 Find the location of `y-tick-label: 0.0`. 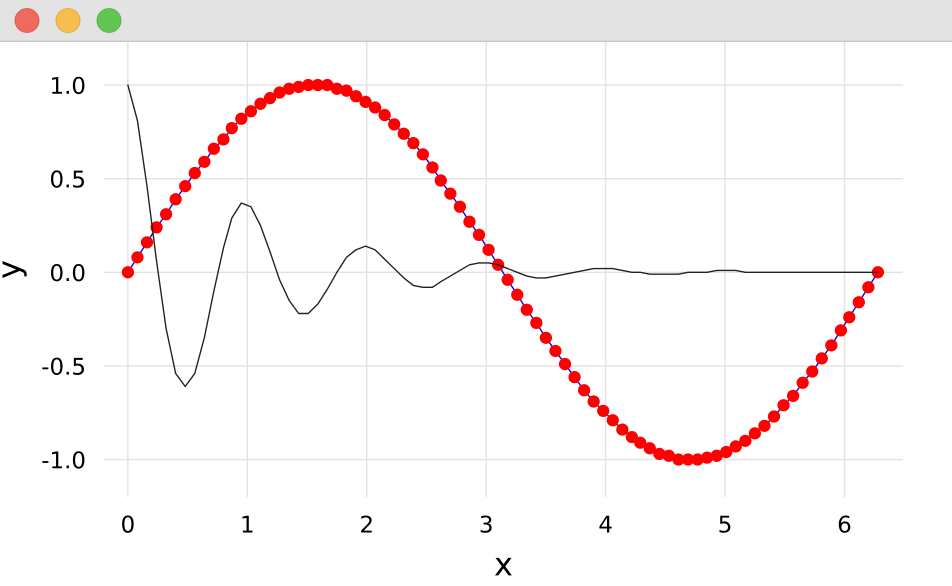

y-tick-label: 0.0 is located at coordinates (67, 273).